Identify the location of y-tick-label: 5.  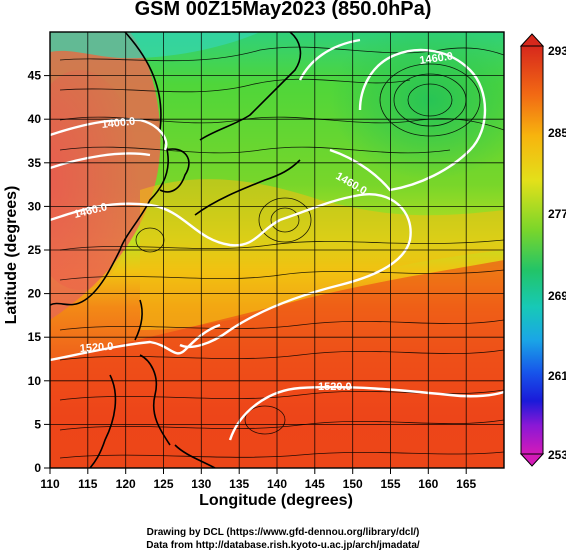
(37, 424).